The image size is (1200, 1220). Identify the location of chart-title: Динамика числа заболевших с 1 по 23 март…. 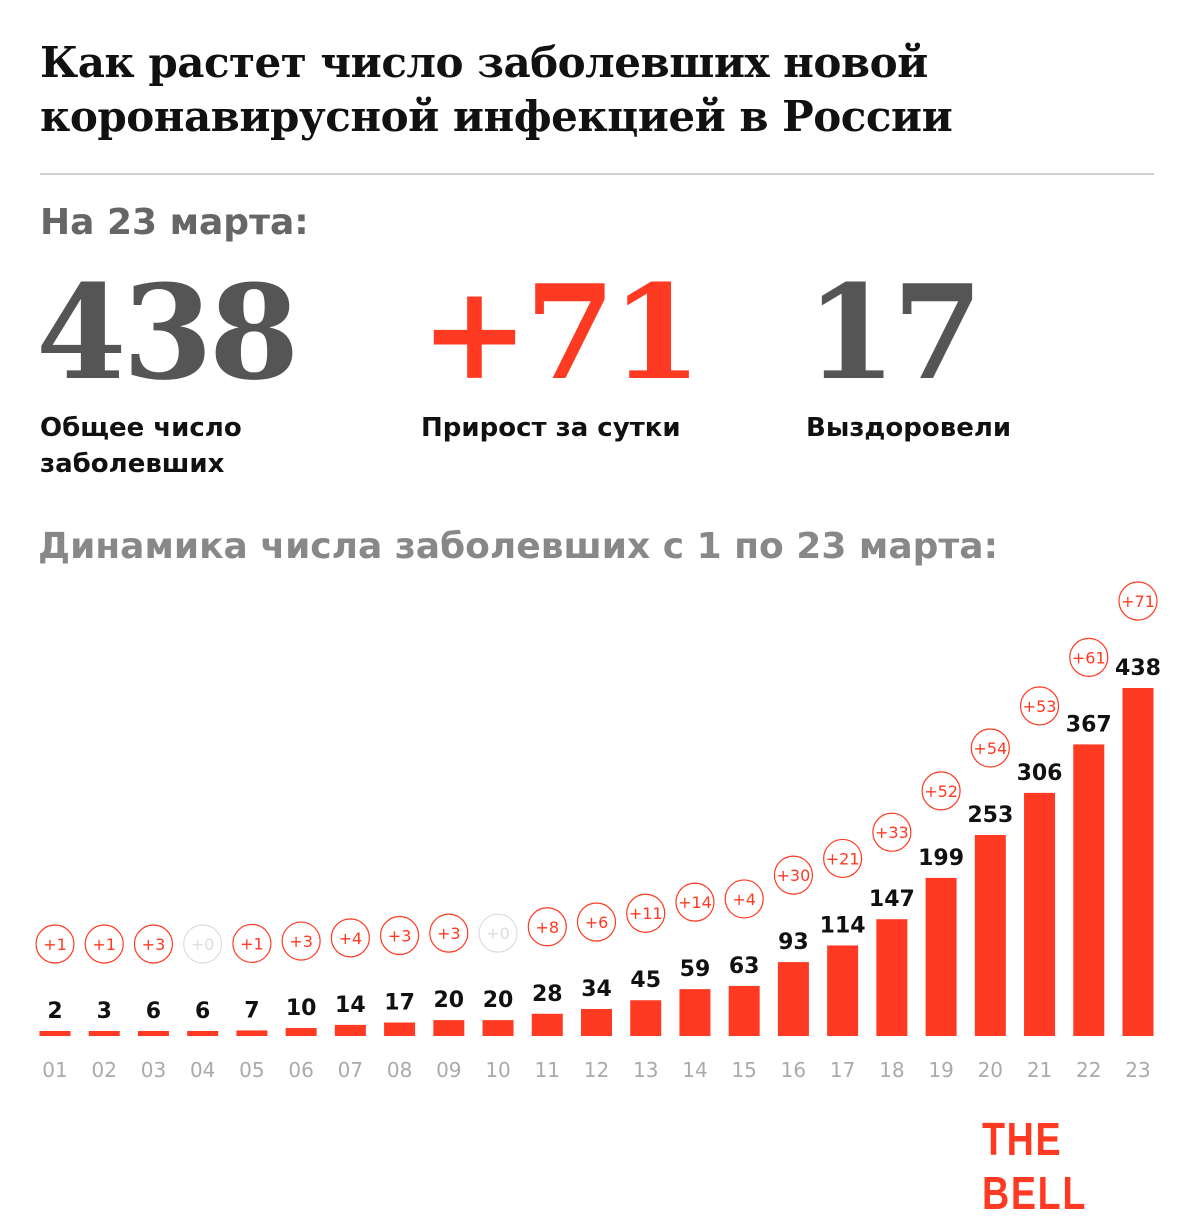
(518, 546).